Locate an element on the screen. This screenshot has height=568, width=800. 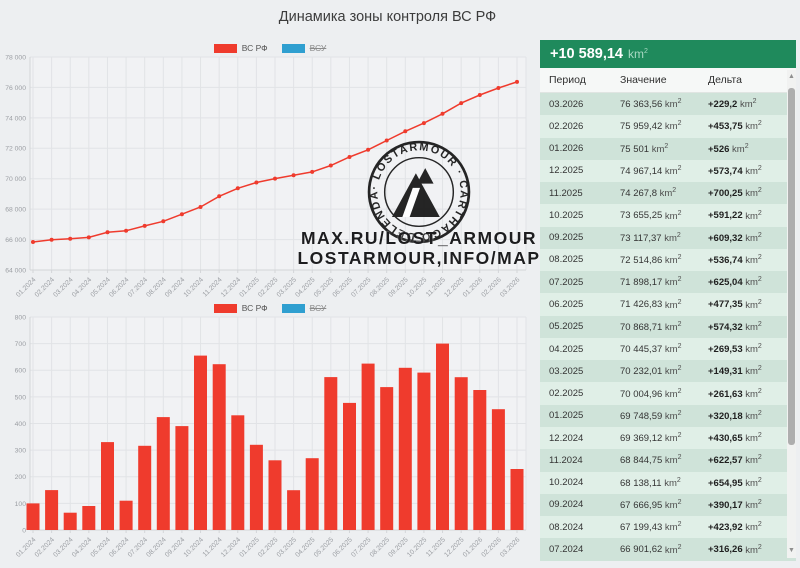
value-cell: 66 901,62 km2 is located at coordinates (651, 549).